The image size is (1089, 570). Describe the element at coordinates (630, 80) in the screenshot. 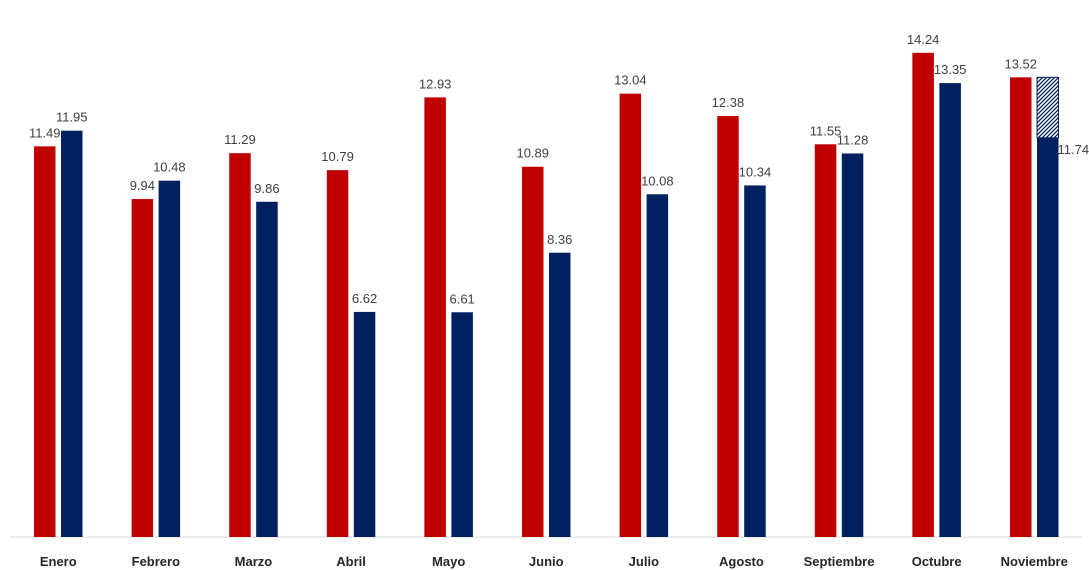

I see `value-label-julio-series-1: 13.04` at that location.